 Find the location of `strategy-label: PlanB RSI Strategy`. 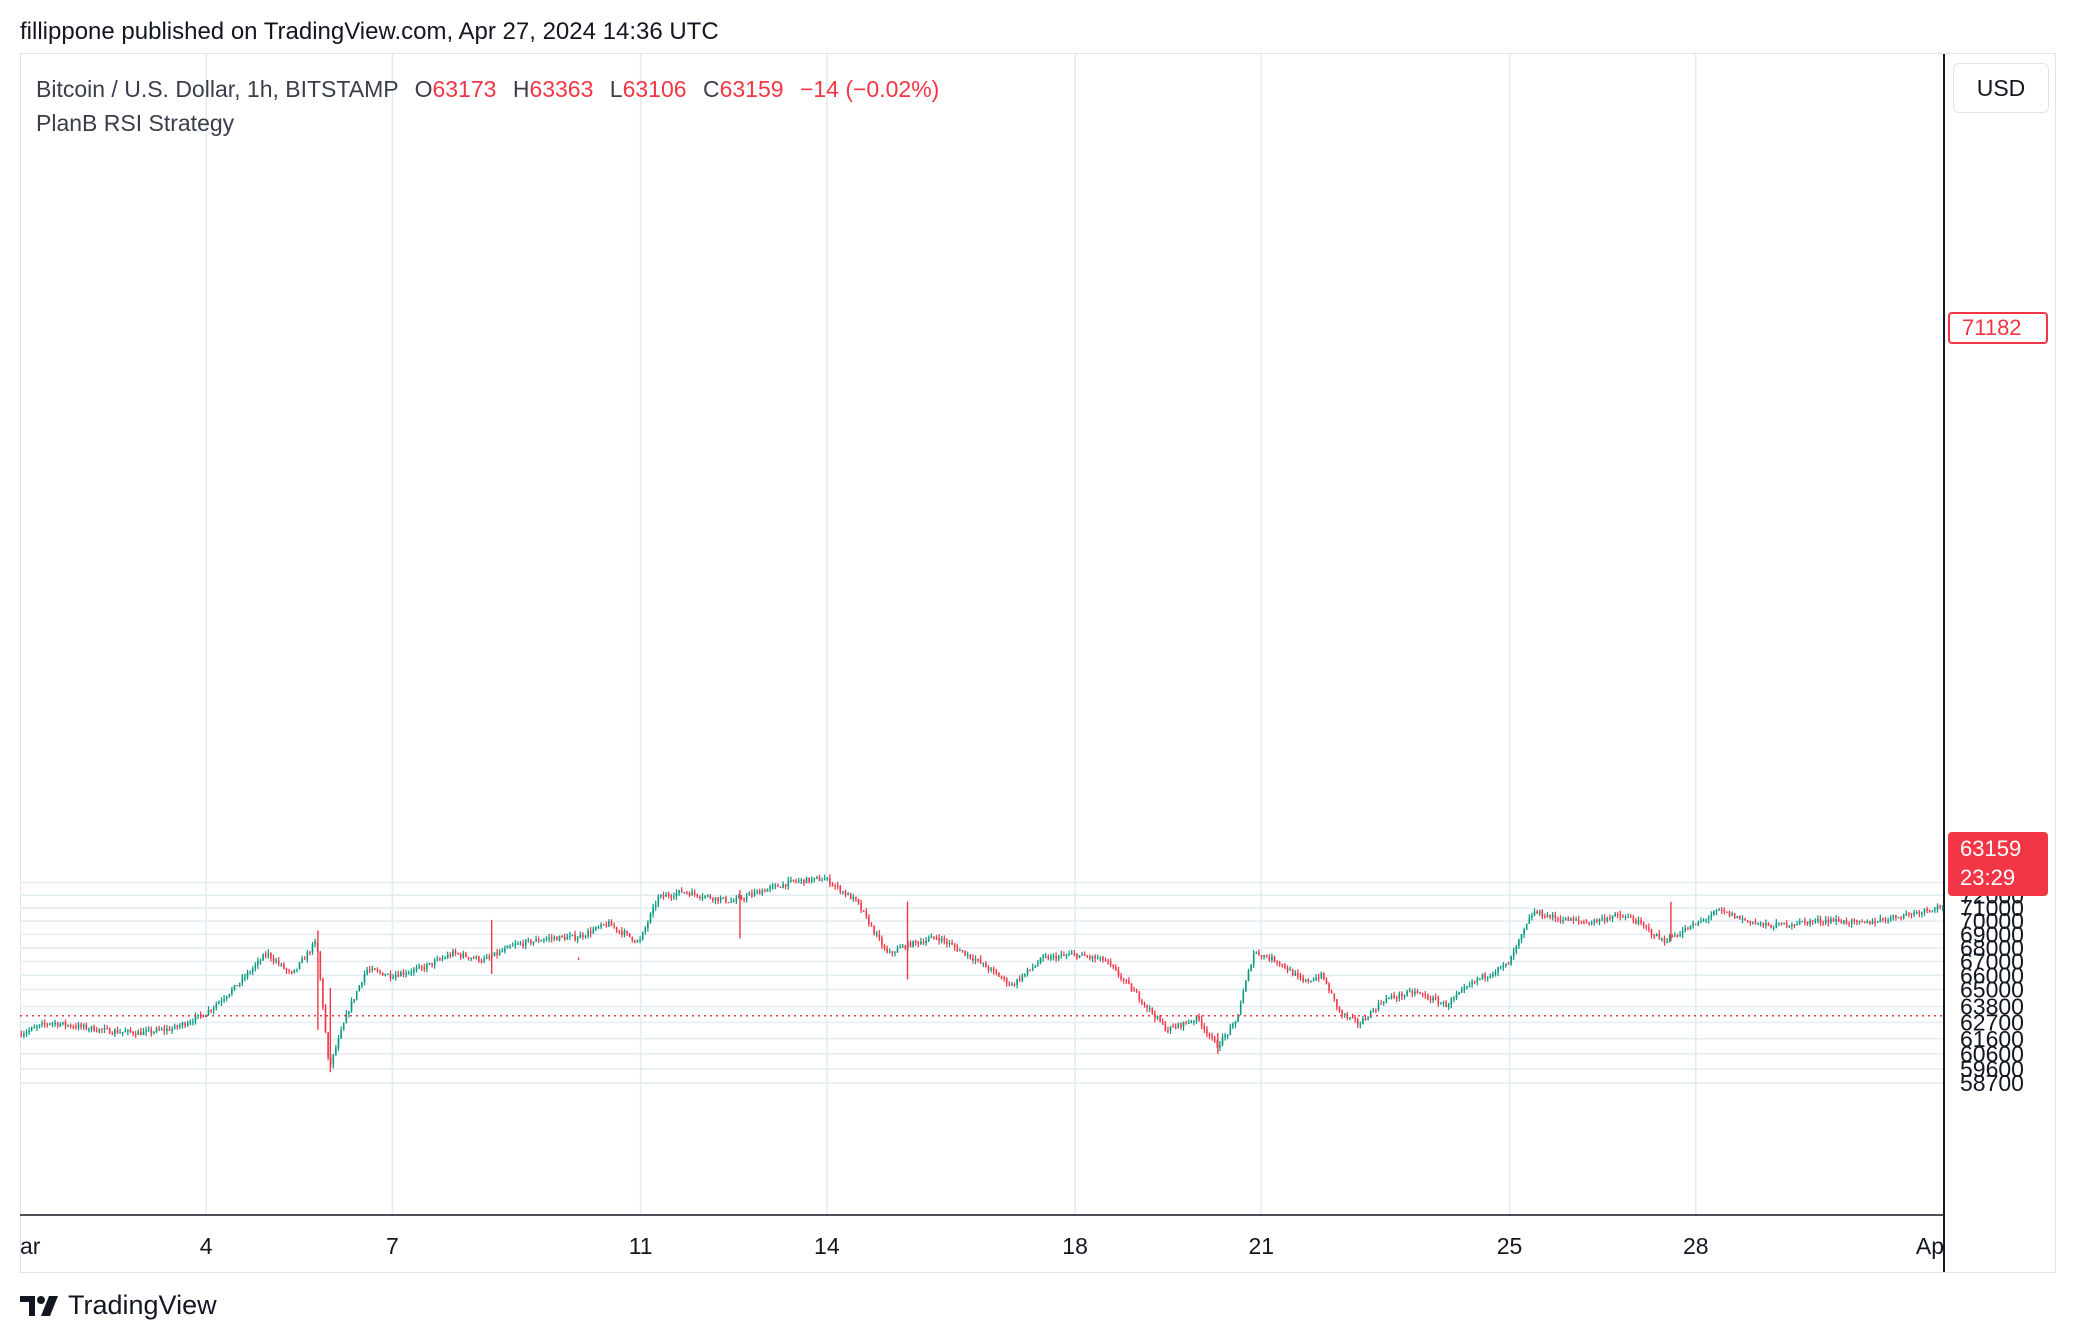

strategy-label: PlanB RSI Strategy is located at coordinates (135, 123).